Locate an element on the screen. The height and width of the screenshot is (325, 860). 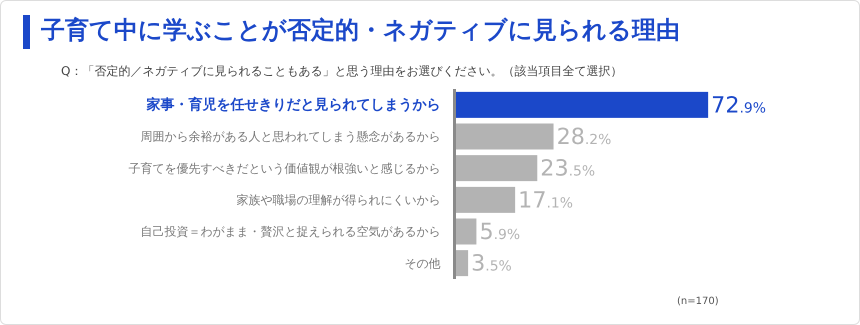
data-label: 72.9% is located at coordinates (738, 105).